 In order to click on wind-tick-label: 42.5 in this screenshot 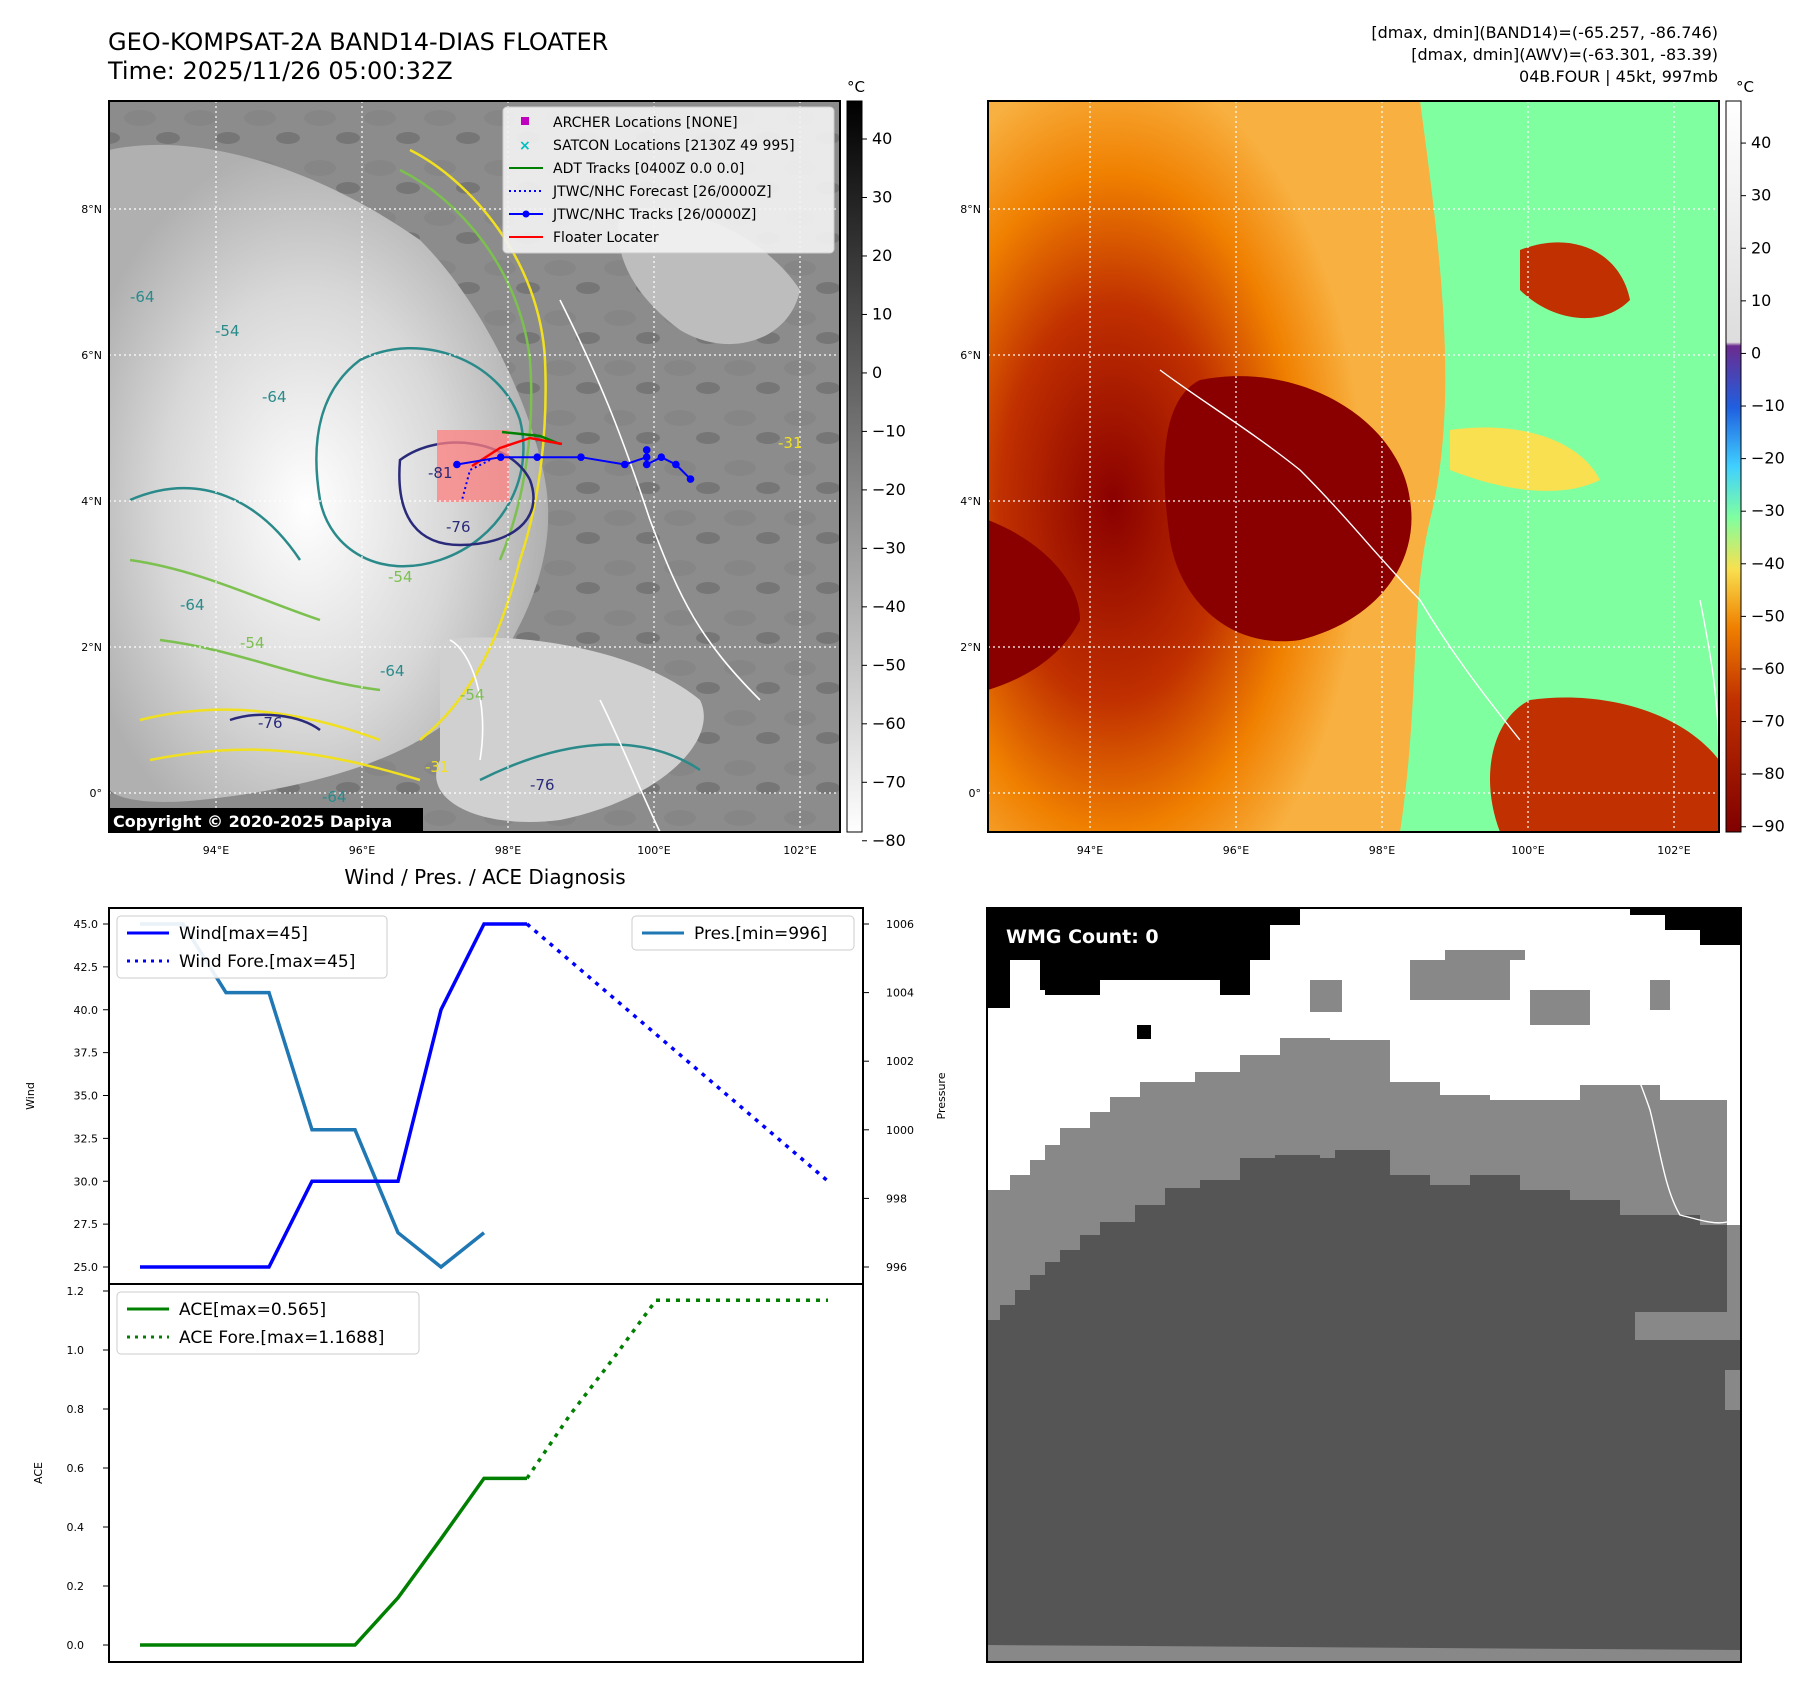, I will do `click(86, 967)`.